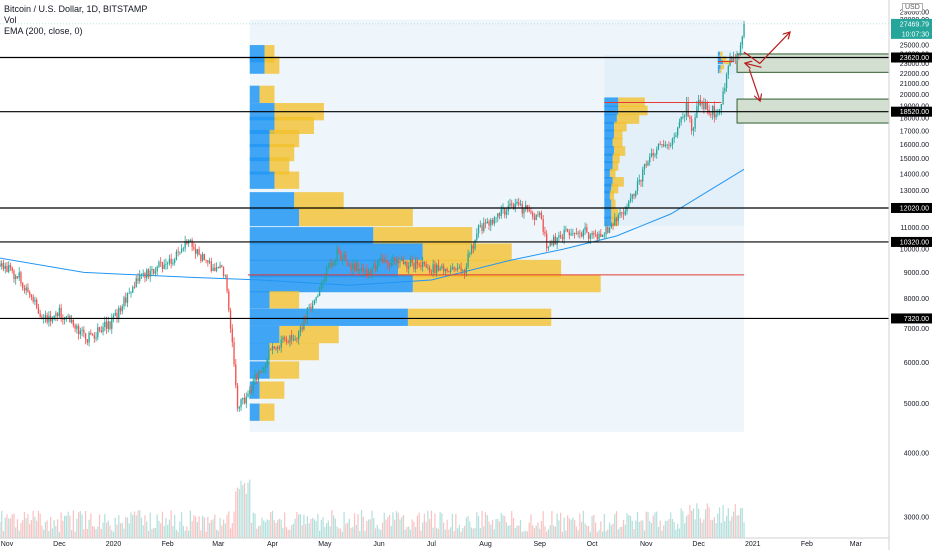 The height and width of the screenshot is (550, 932). Describe the element at coordinates (754, 65) in the screenshot. I see `projection-arrow` at that location.